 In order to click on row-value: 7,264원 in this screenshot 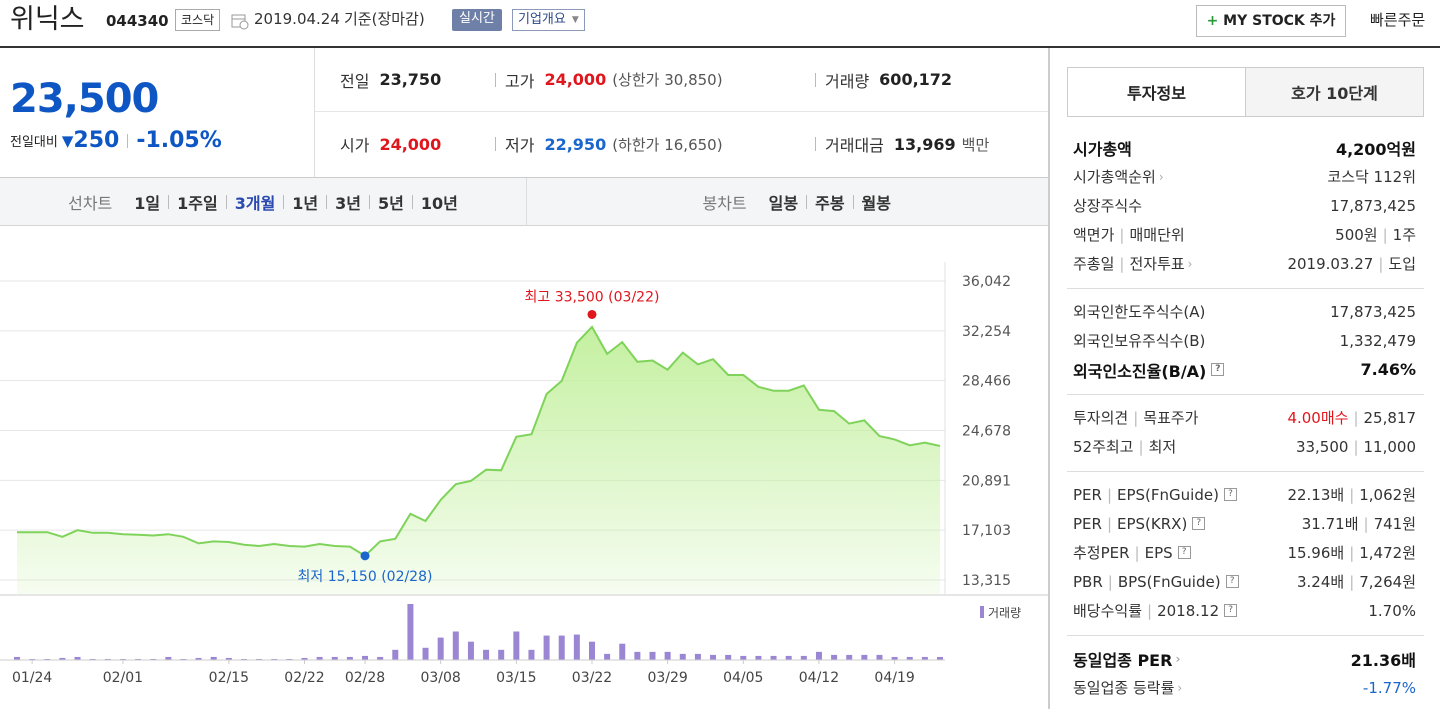, I will do `click(1387, 582)`.